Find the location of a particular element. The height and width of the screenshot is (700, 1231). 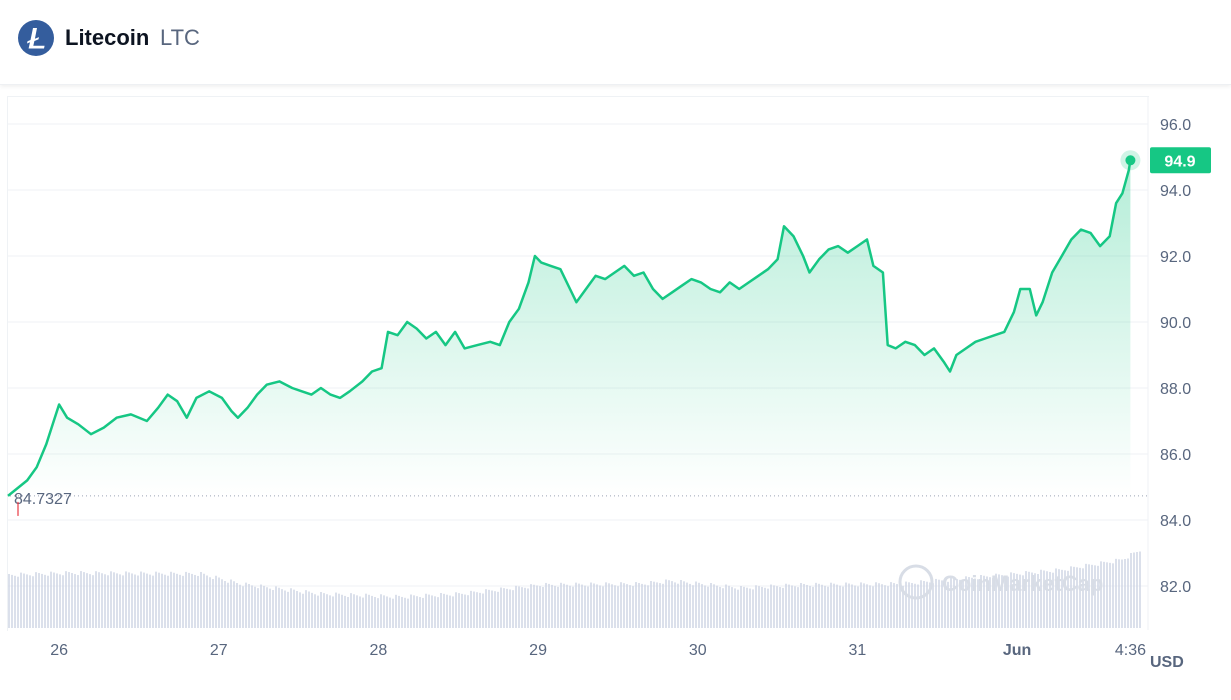

header-bar: Litecoin LTC is located at coordinates (615, 42).